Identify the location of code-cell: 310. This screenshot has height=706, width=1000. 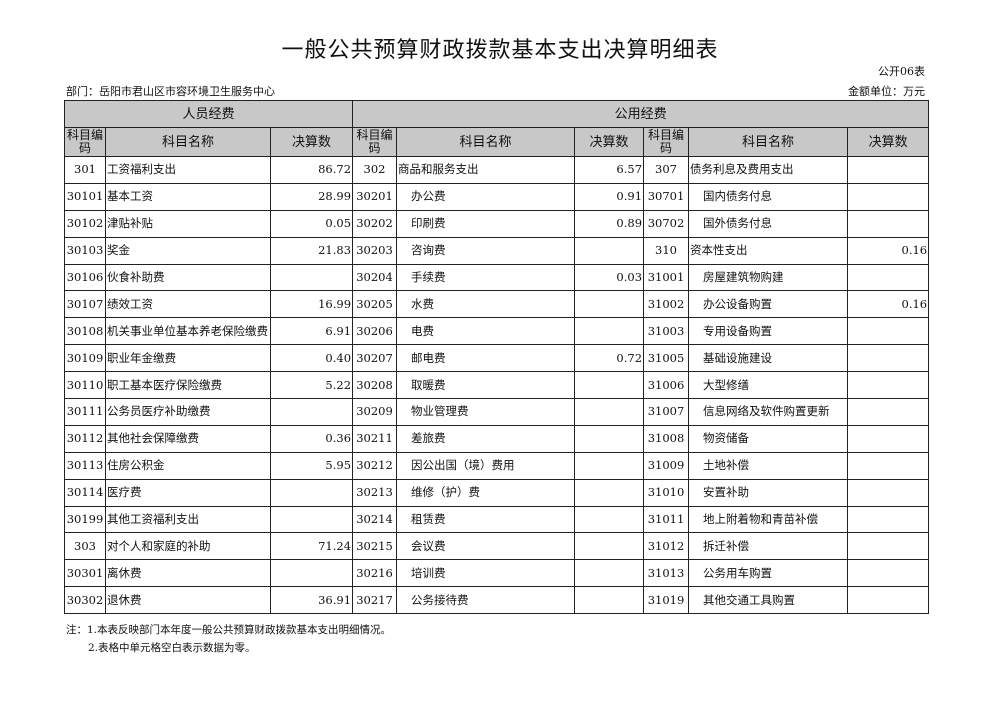
(666, 250).